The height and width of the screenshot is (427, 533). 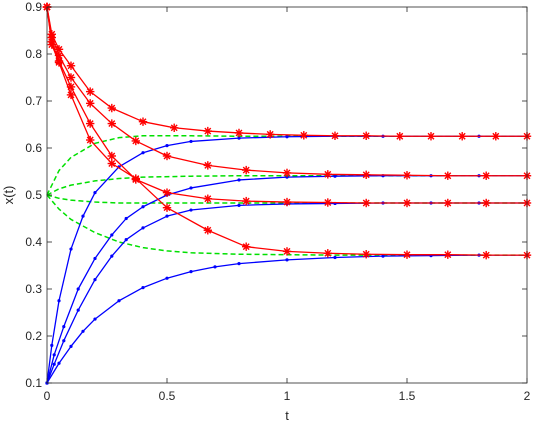 I want to click on y-axis-label: x(t), so click(x=8, y=195).